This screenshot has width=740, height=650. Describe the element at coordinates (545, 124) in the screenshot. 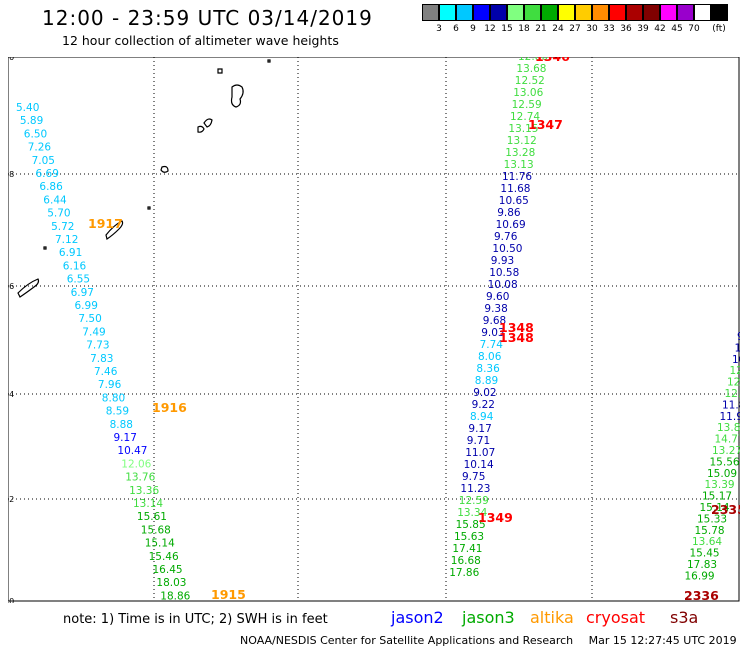

I see `pass-time-label: 1347` at that location.